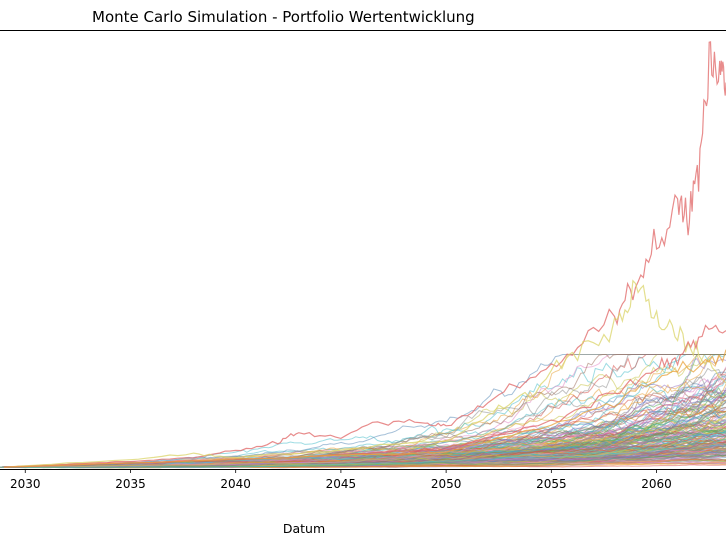 The height and width of the screenshot is (545, 726). Describe the element at coordinates (656, 484) in the screenshot. I see `x-tick-label: 2060` at that location.